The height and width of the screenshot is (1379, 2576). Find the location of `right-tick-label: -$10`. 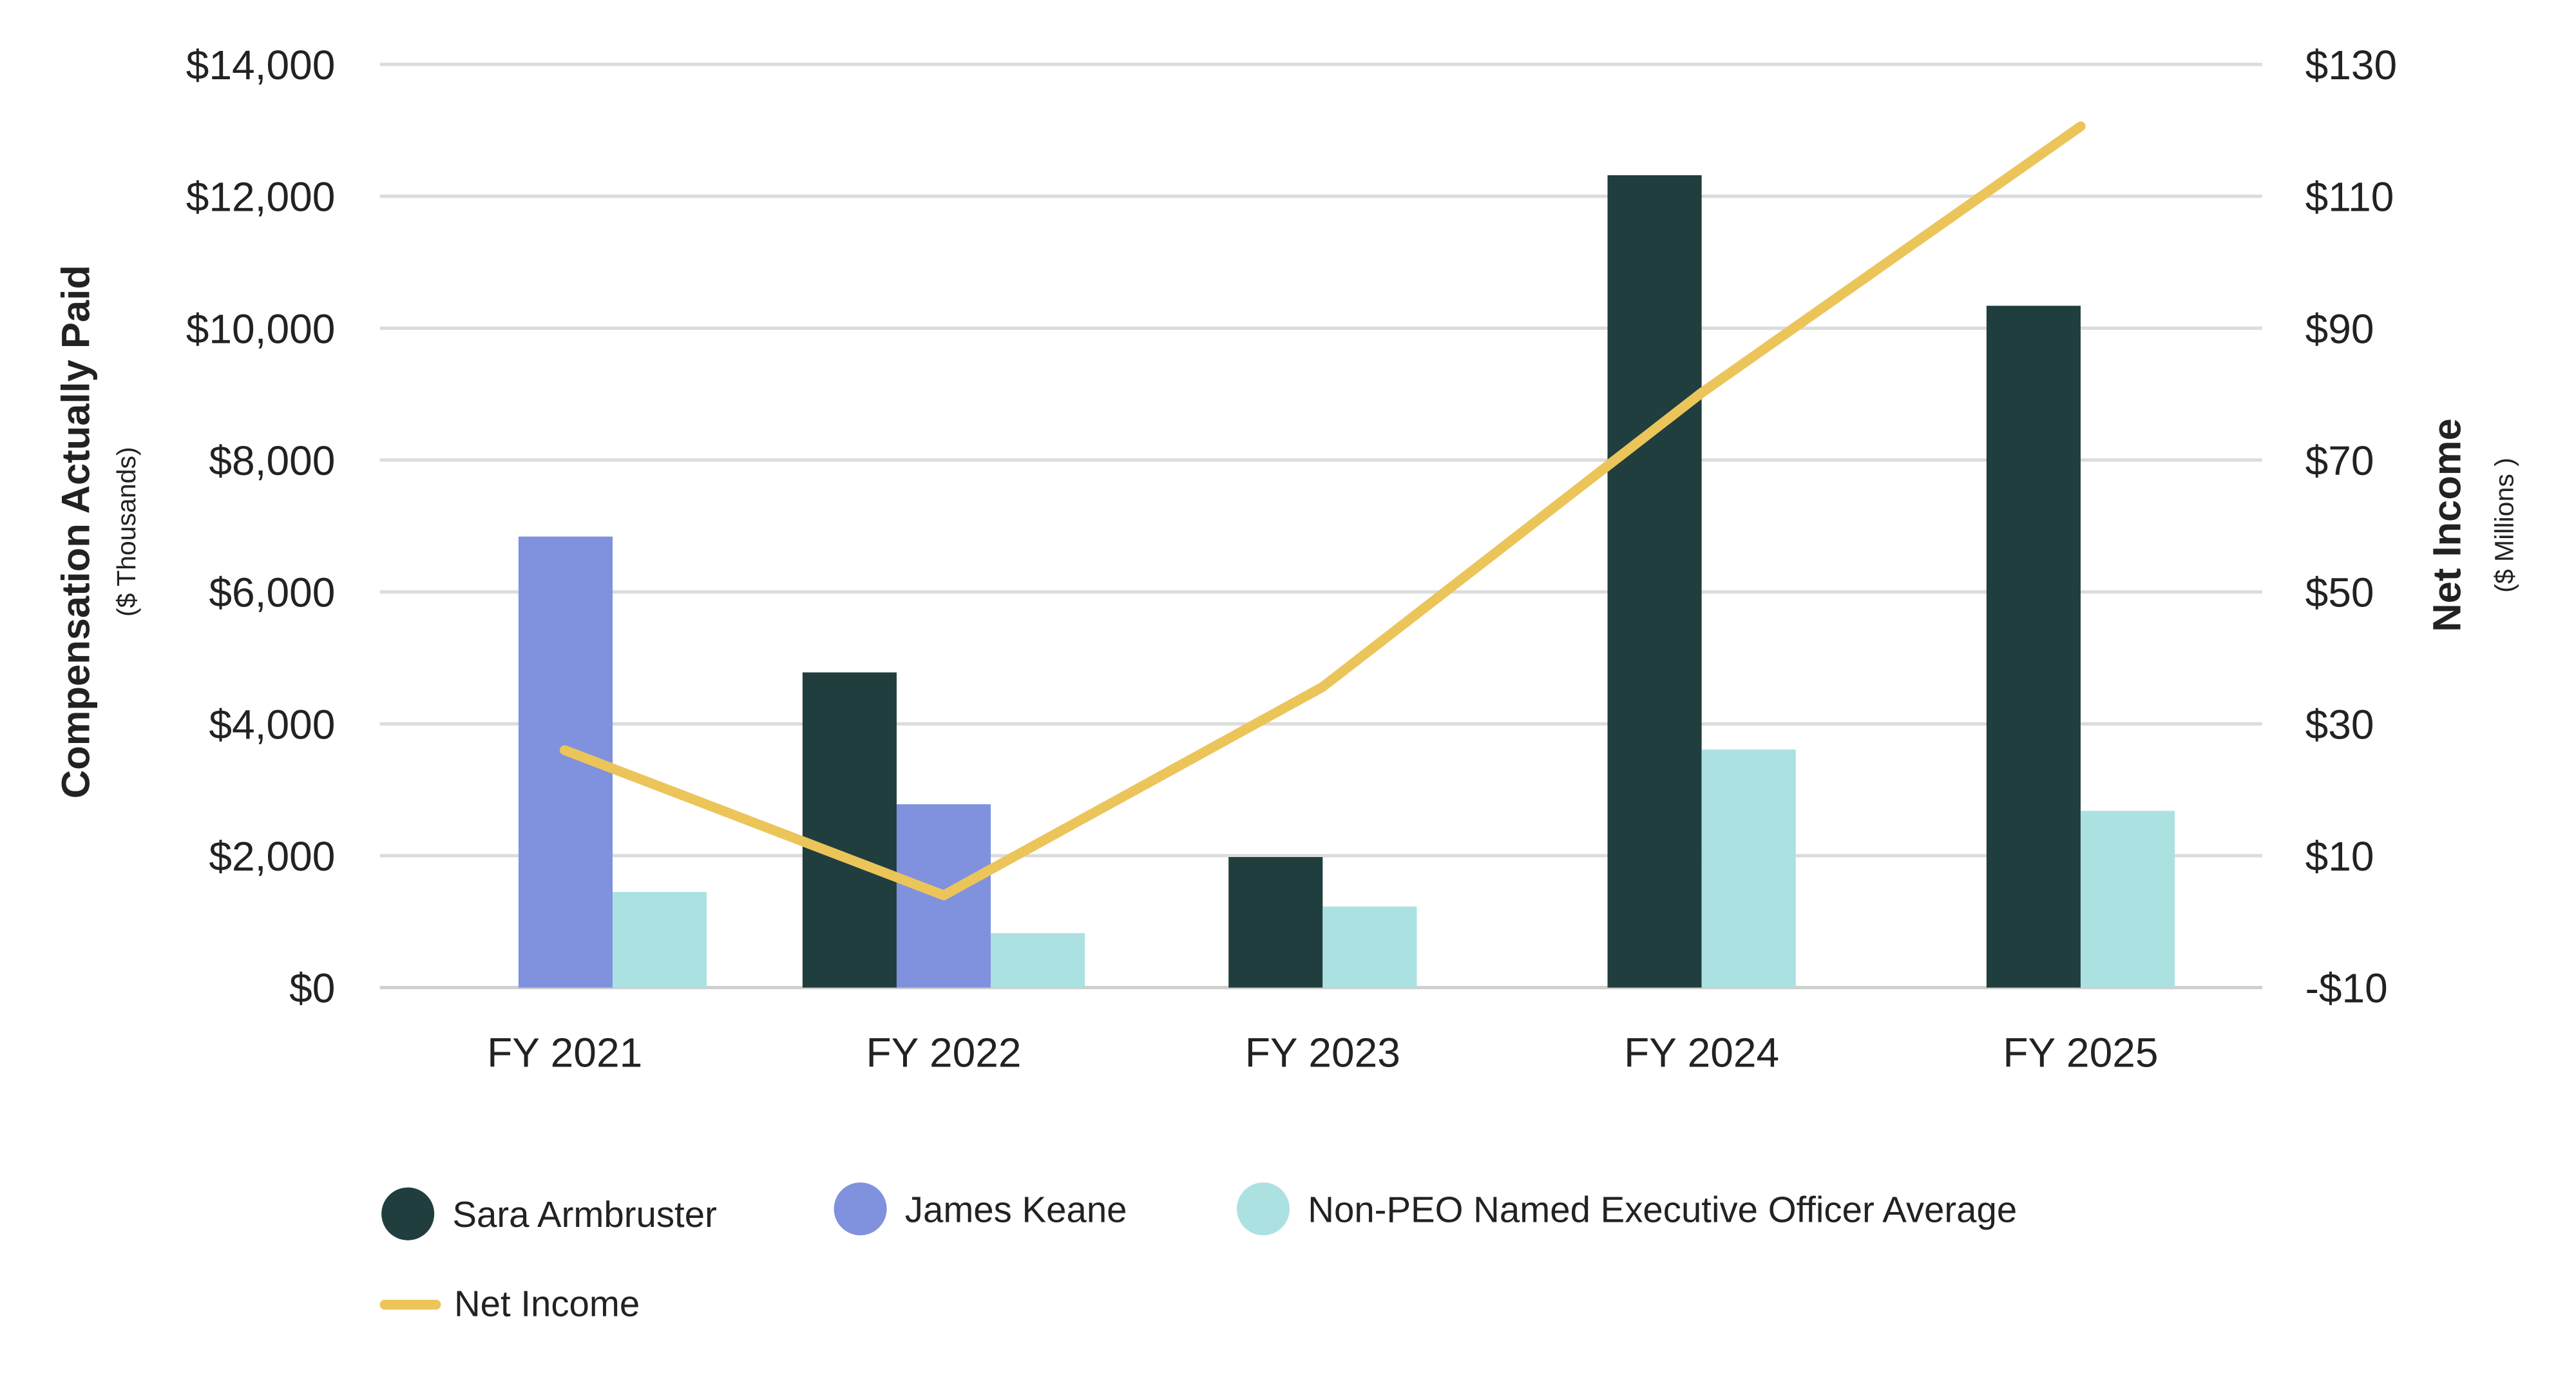

right-tick-label: -$10 is located at coordinates (2346, 988).